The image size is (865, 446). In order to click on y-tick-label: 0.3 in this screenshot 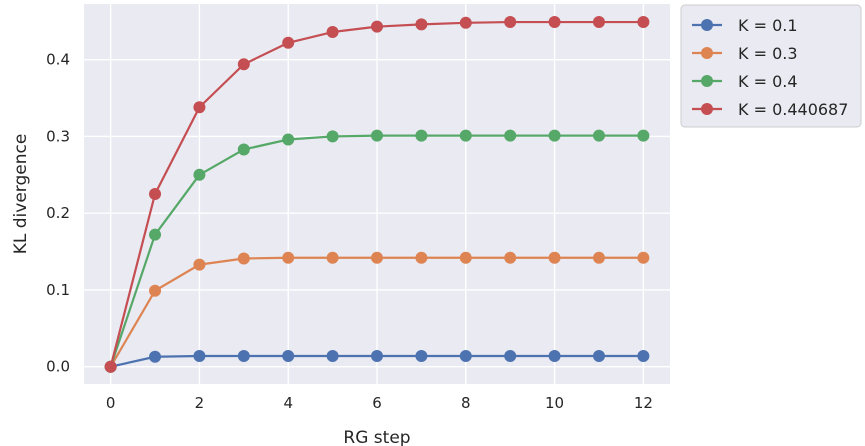, I will do `click(58, 136)`.